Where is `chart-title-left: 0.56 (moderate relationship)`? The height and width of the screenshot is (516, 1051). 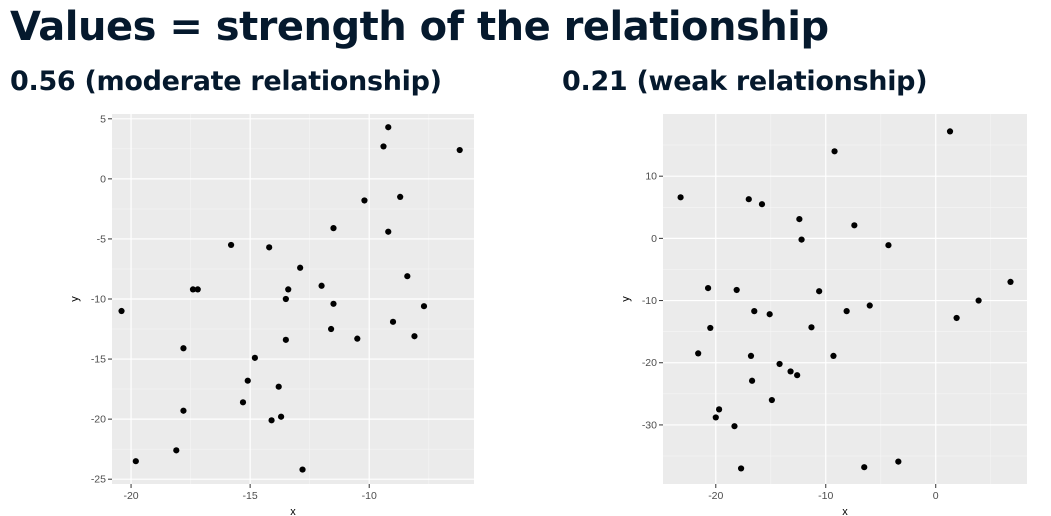
chart-title-left: 0.56 (moderate relationship) is located at coordinates (226, 81).